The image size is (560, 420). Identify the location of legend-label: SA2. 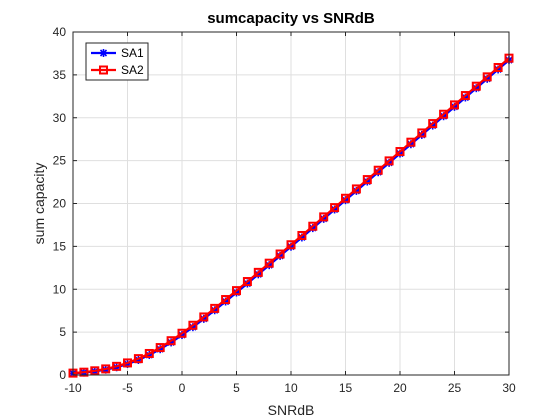
(132, 70).